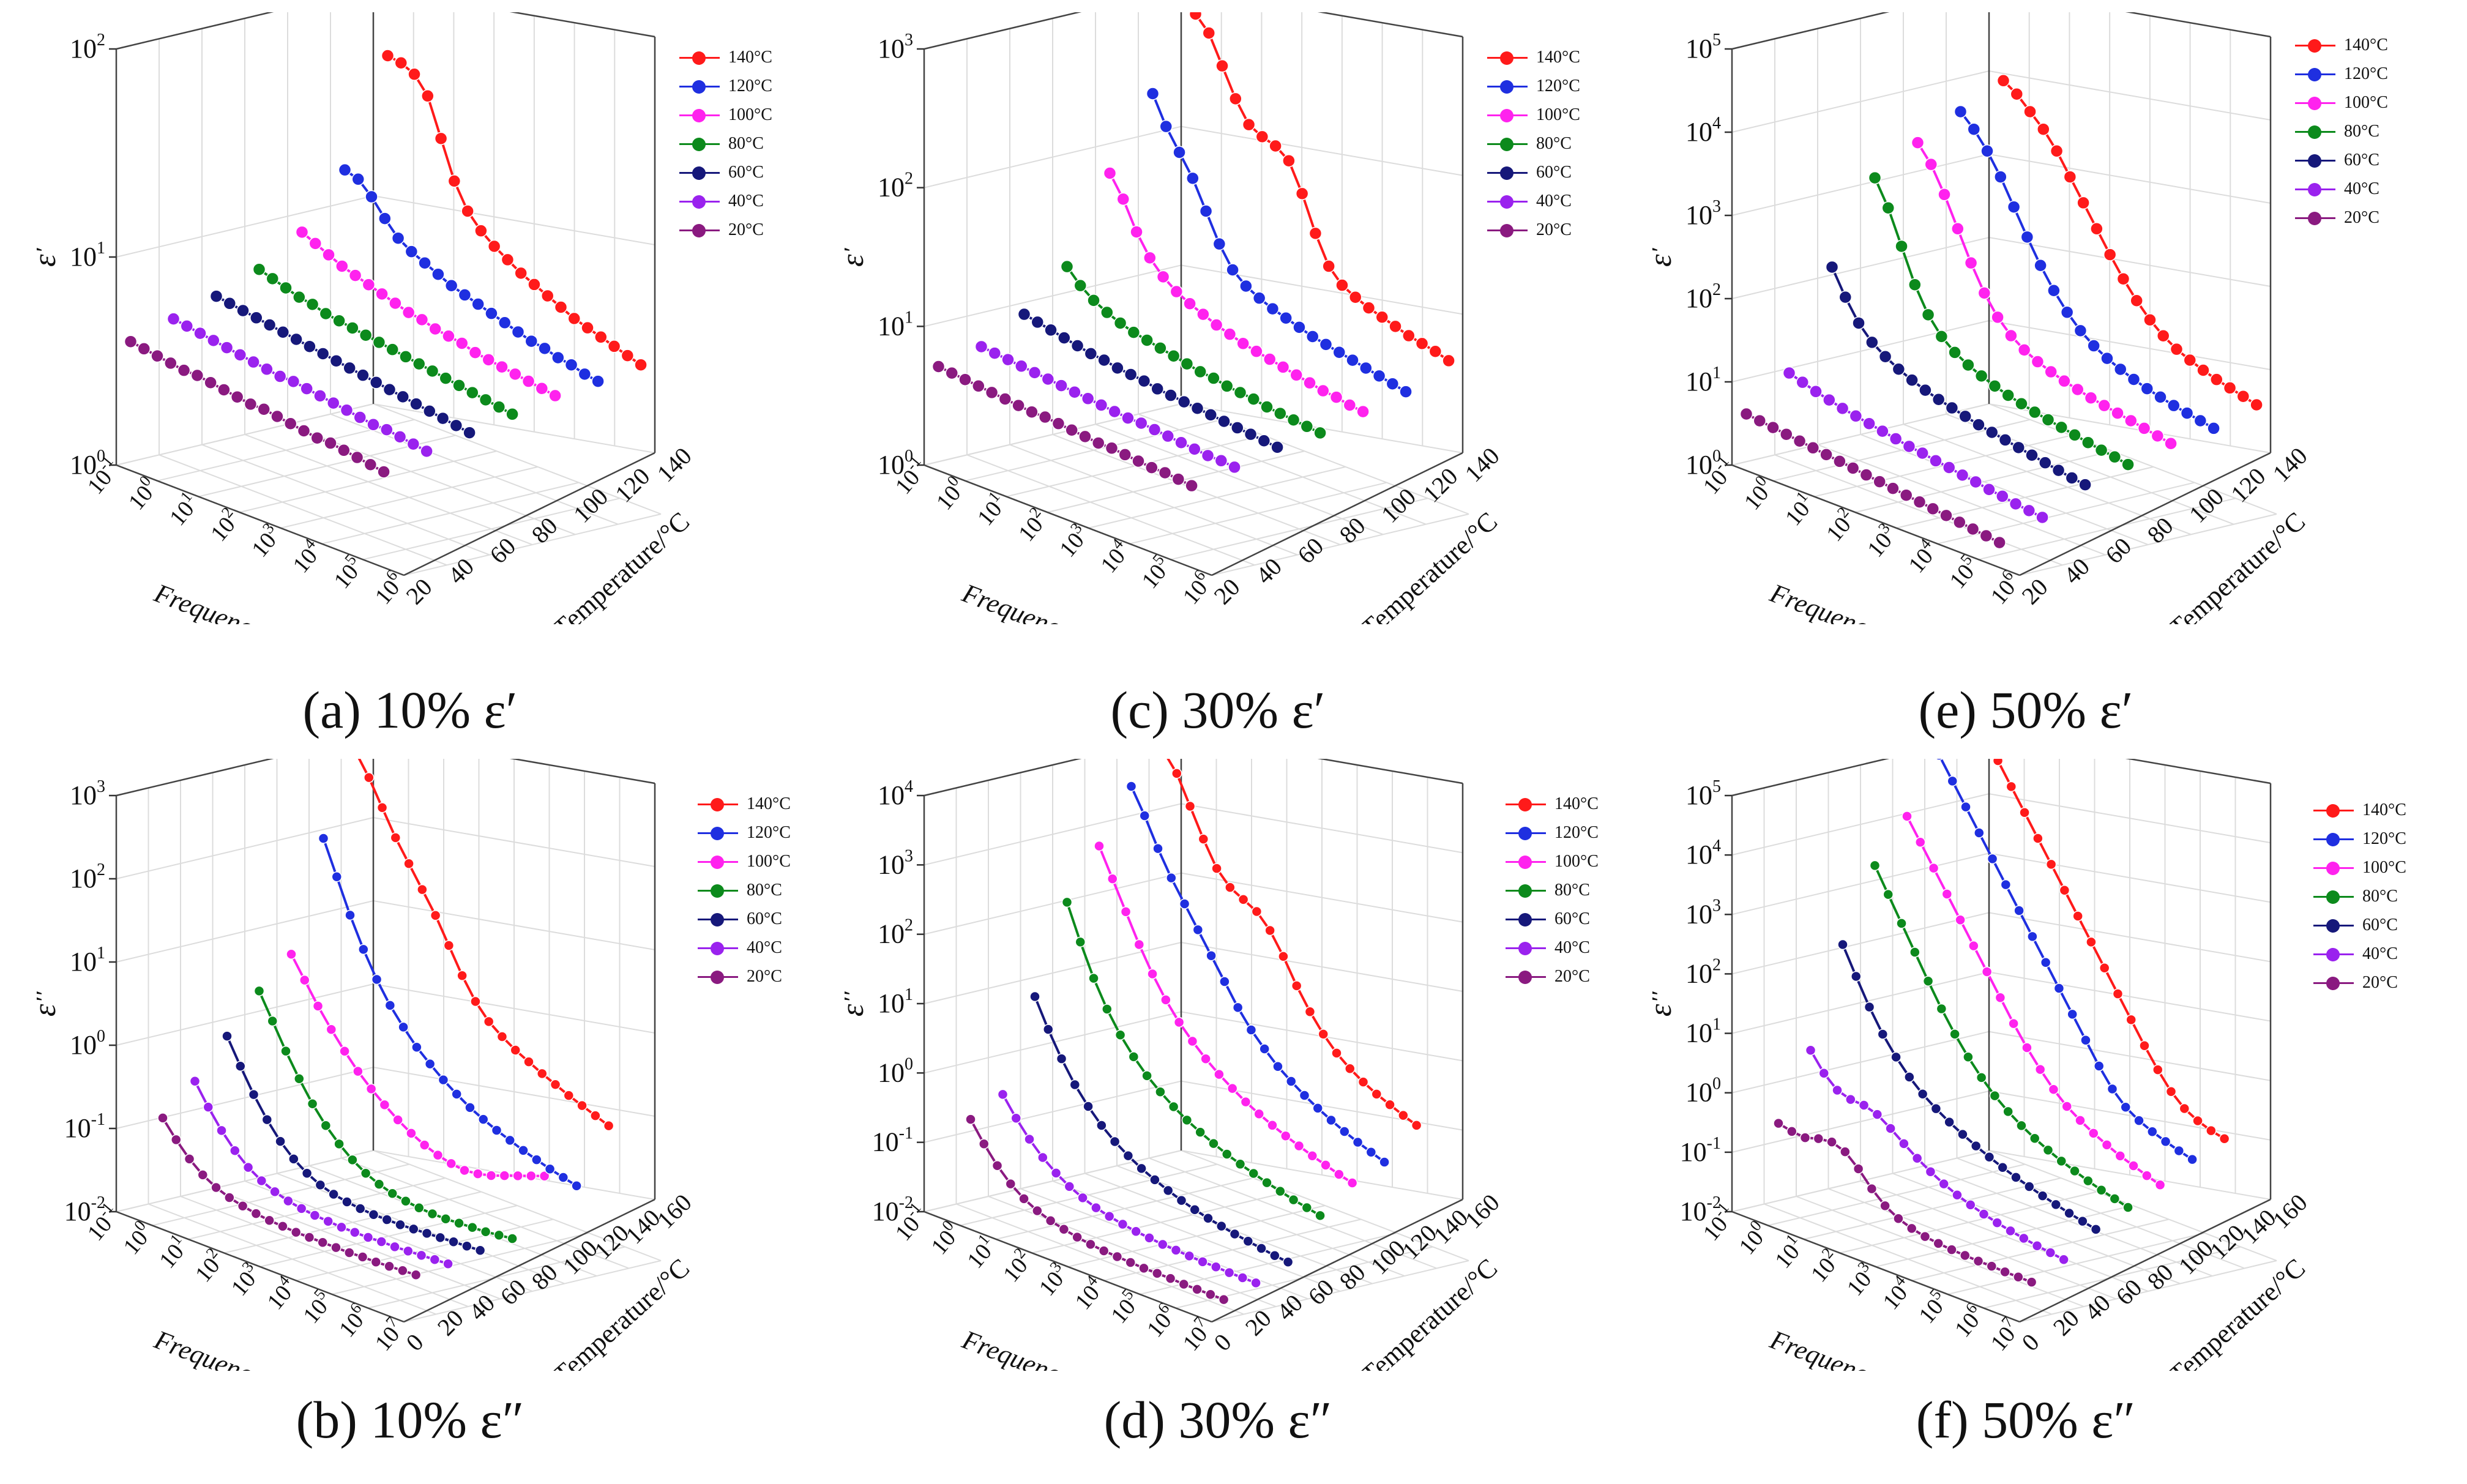  What do you see at coordinates (544, 1276) in the screenshot?
I see `temperature-tick-label: 80` at bounding box center [544, 1276].